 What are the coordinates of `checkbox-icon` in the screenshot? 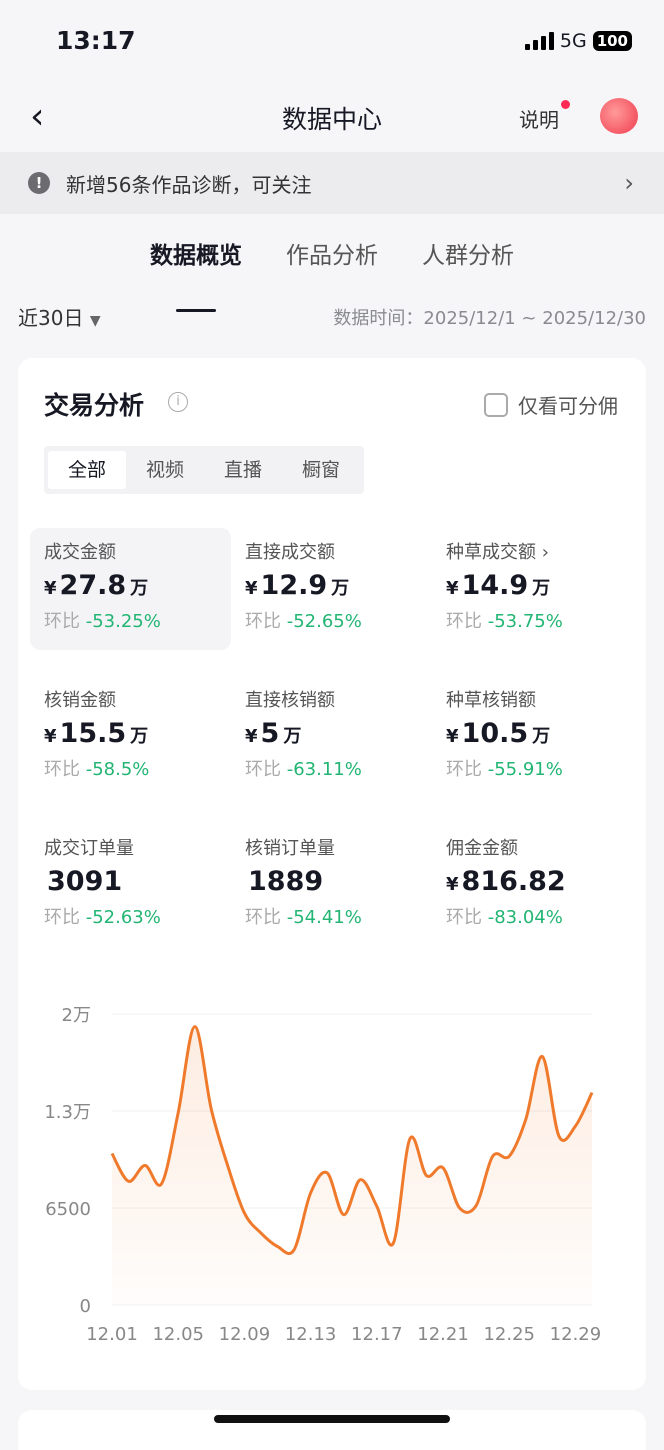 It's located at (496, 404).